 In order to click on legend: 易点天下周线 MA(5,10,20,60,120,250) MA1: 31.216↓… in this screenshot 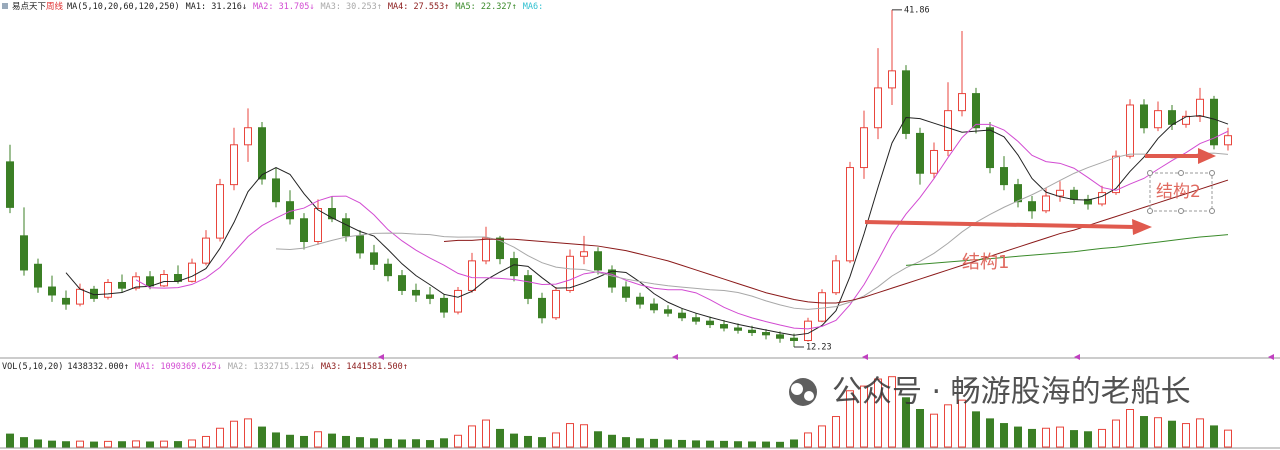, I will do `click(277, 6)`.